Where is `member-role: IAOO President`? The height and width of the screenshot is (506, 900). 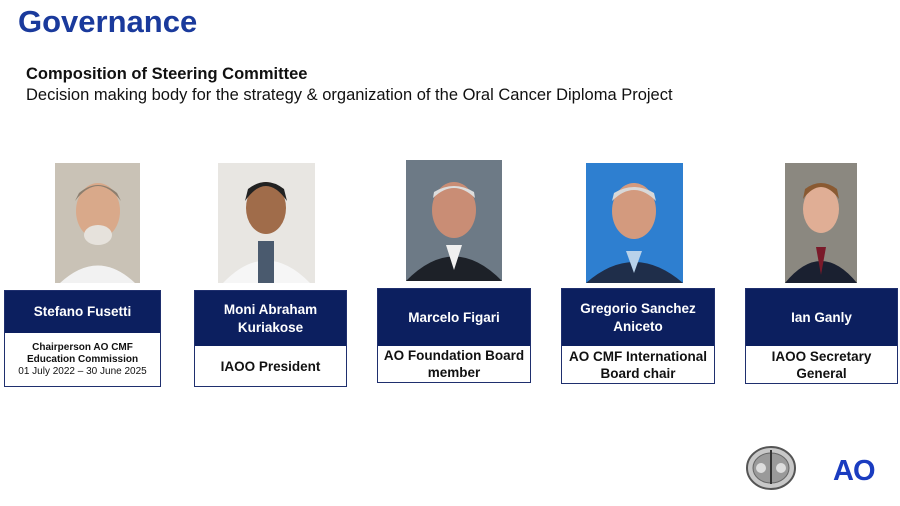 member-role: IAOO President is located at coordinates (270, 366).